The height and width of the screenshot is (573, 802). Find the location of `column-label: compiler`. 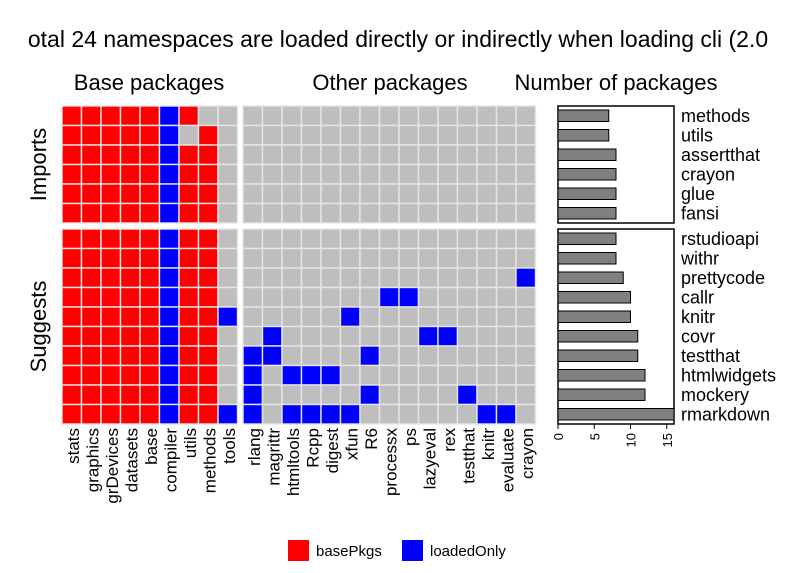

column-label: compiler is located at coordinates (170, 460).